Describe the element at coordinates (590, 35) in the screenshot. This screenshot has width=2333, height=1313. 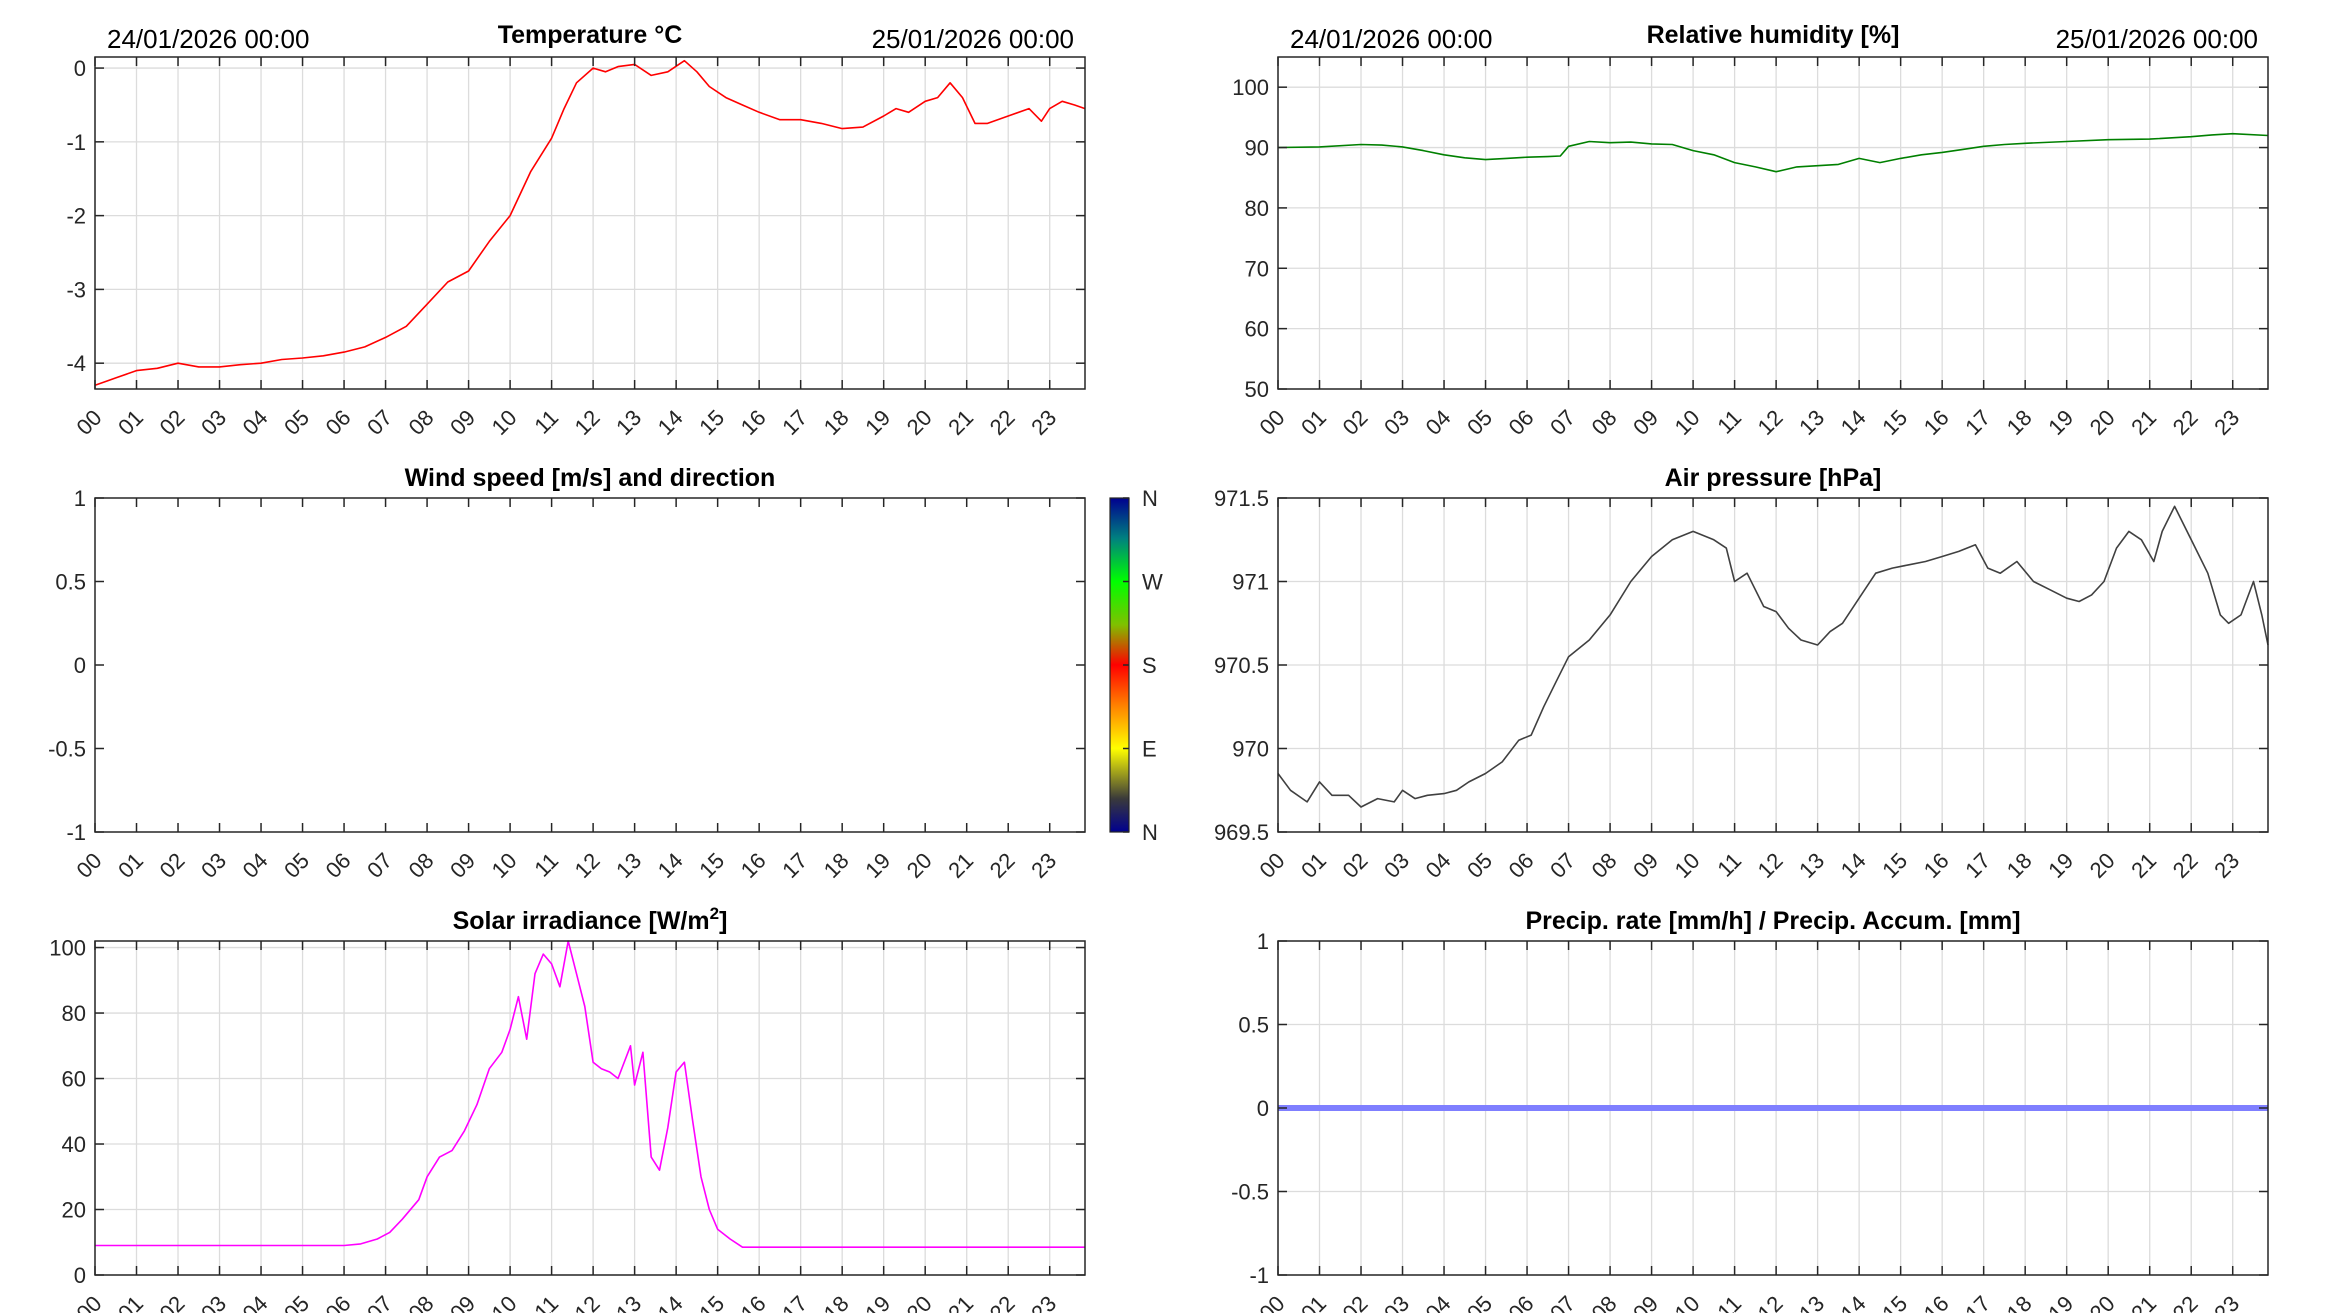
I see `temperature-chart-title: Temperature °C` at that location.